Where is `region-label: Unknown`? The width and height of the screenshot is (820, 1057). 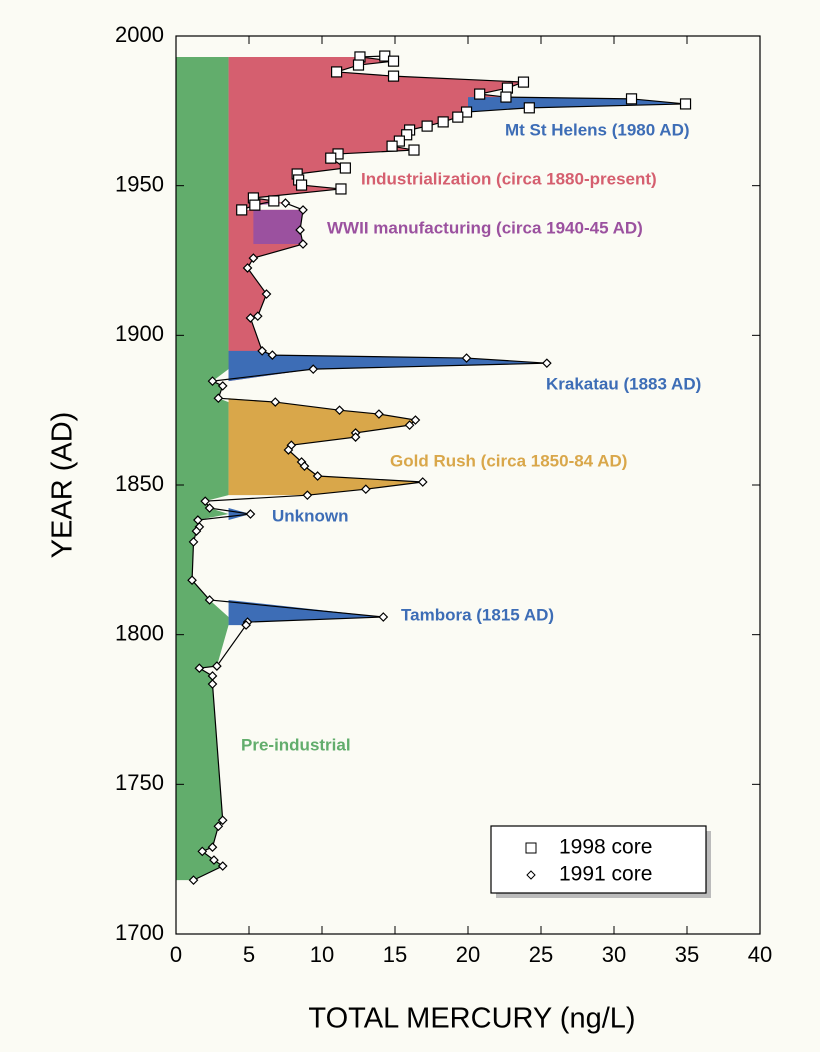 region-label: Unknown is located at coordinates (310, 515).